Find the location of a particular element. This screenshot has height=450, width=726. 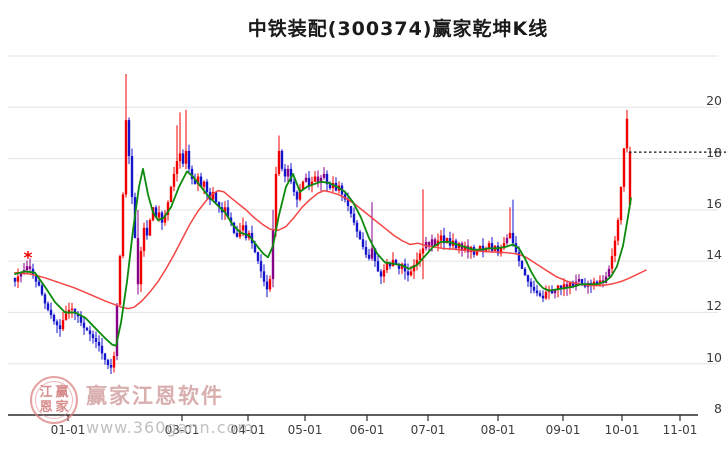

x-axis-label: 04-01 is located at coordinates (248, 430).